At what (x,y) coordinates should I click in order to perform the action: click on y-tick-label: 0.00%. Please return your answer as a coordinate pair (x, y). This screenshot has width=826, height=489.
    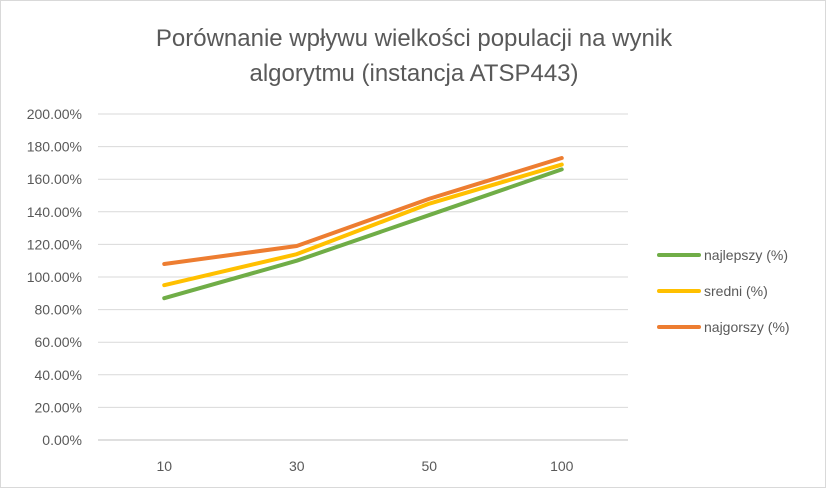
    Looking at the image, I should click on (62, 440).